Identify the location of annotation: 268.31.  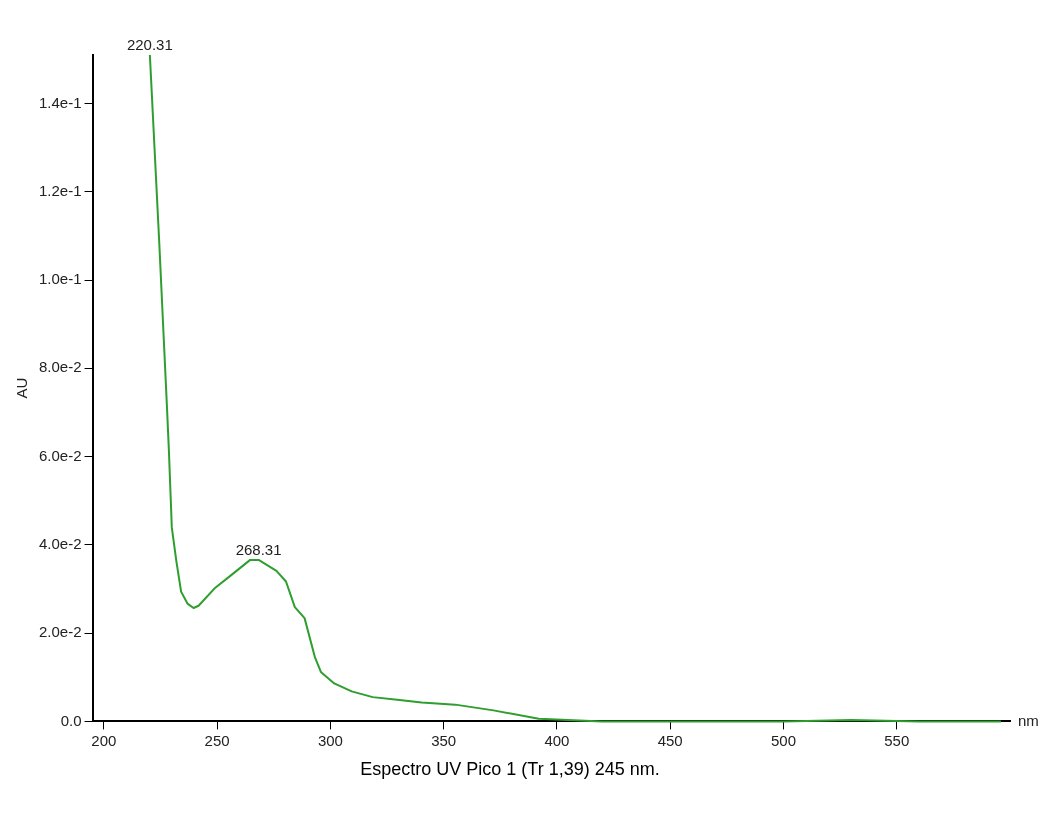
(258, 549).